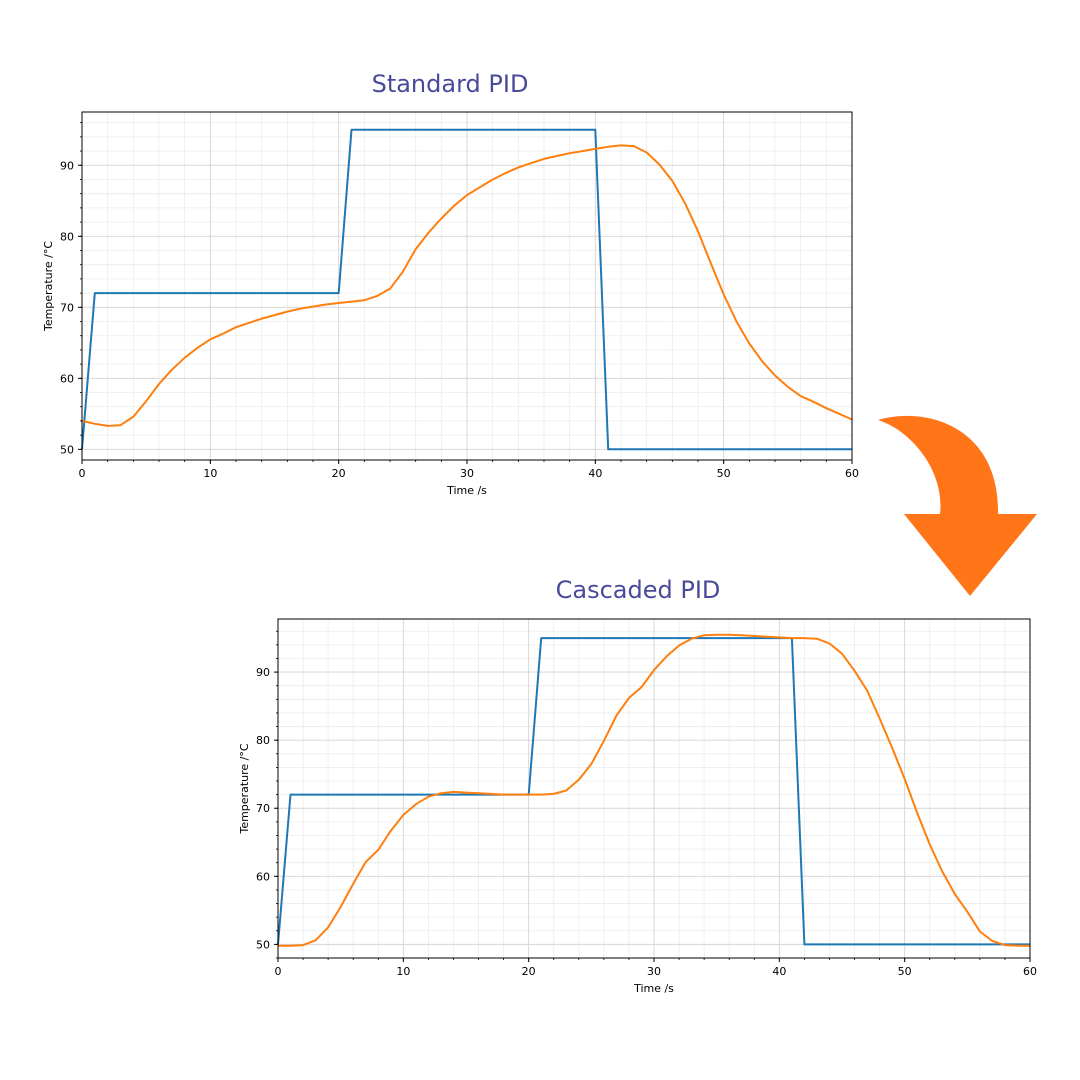 The height and width of the screenshot is (1080, 1080). I want to click on chart-title-standard-pid: Standard PID, so click(450, 84).